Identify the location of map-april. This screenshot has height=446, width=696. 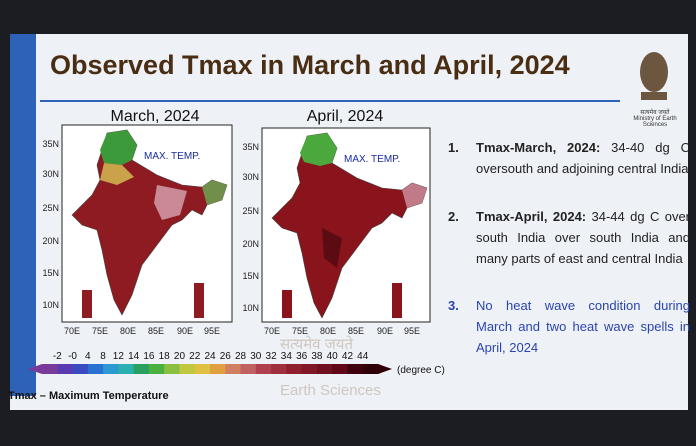
(346, 225).